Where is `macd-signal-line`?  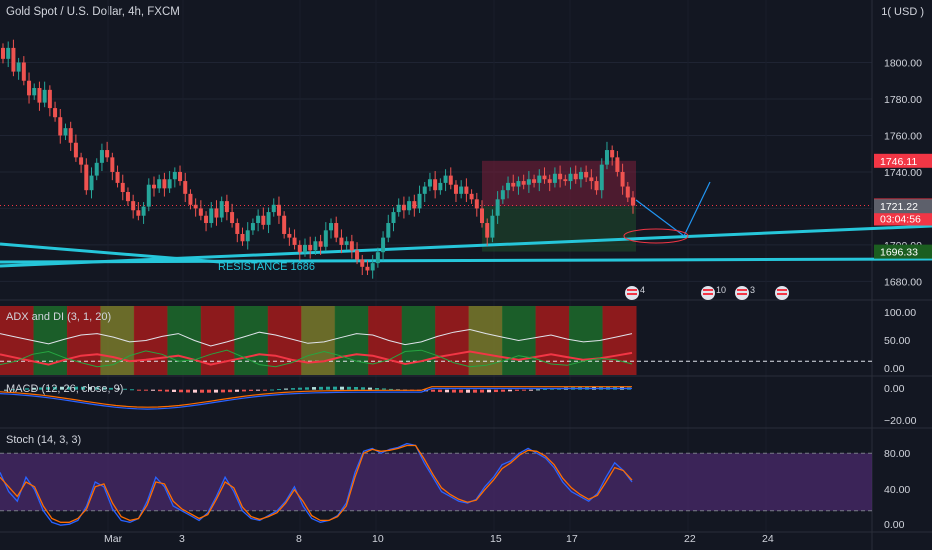
macd-signal-line is located at coordinates (316, 397).